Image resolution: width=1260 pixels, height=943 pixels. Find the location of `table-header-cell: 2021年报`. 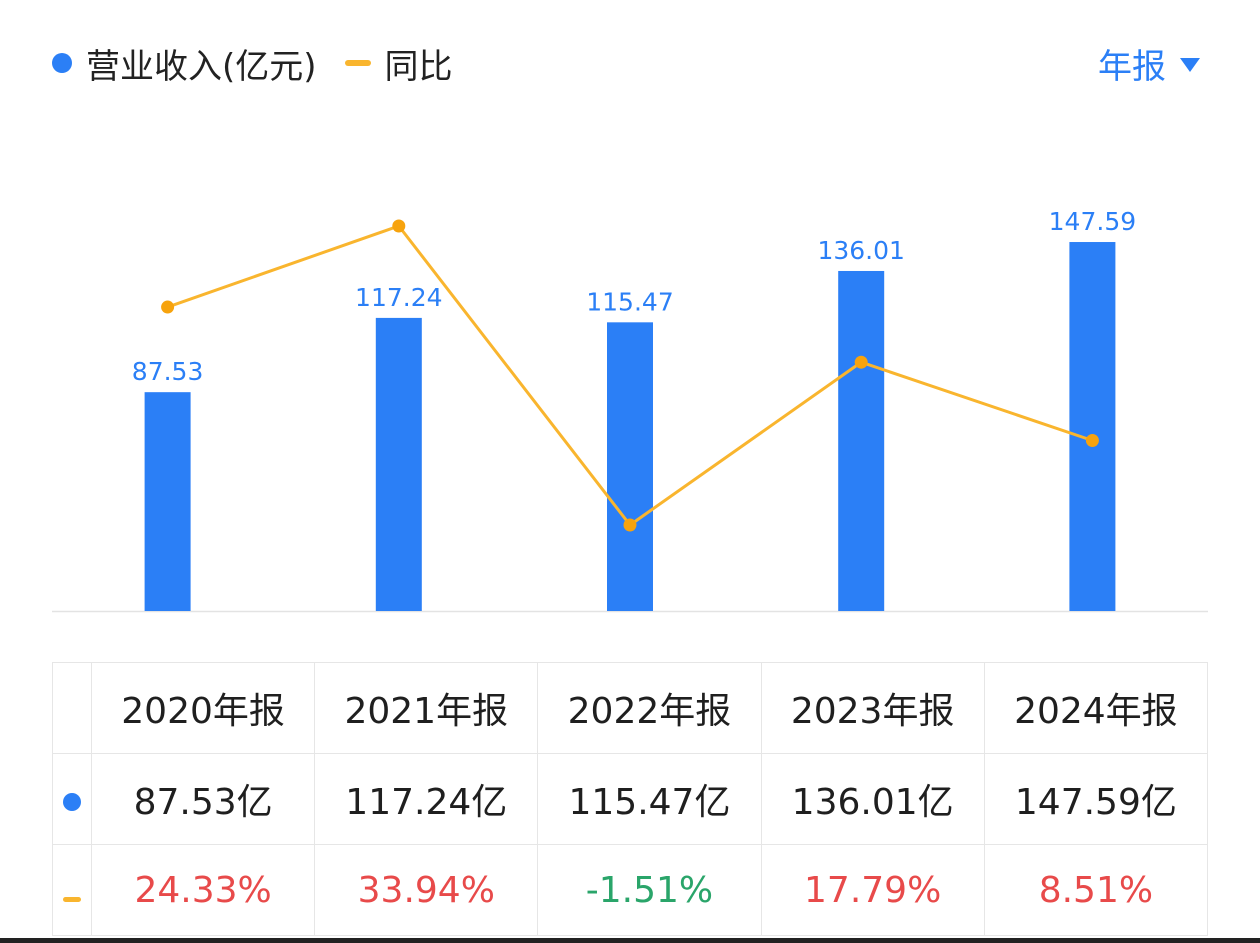

table-header-cell: 2021年报 is located at coordinates (426, 708).